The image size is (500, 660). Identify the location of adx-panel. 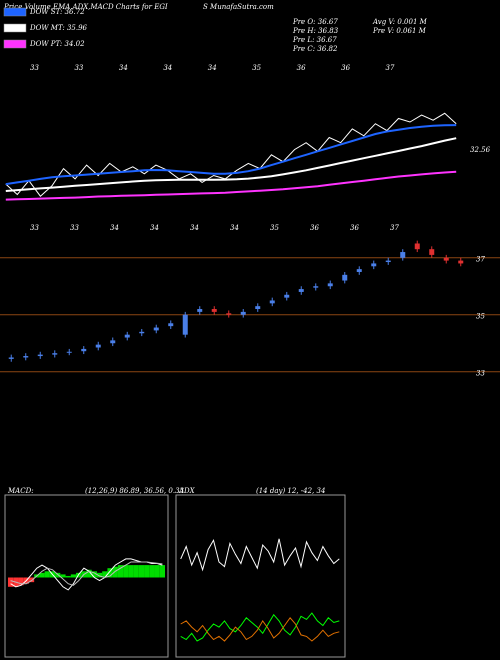
(260, 576).